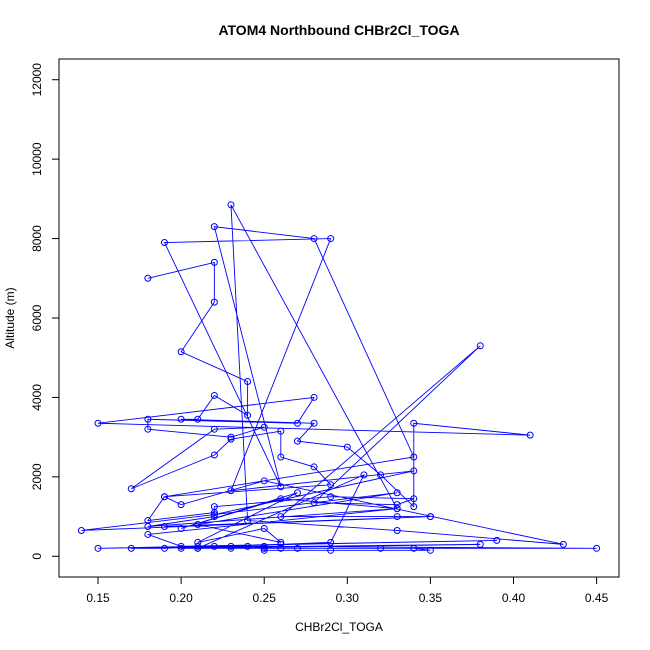 Image resolution: width=650 pixels, height=650 pixels. I want to click on y-tick-label: 6000, so click(37, 317).